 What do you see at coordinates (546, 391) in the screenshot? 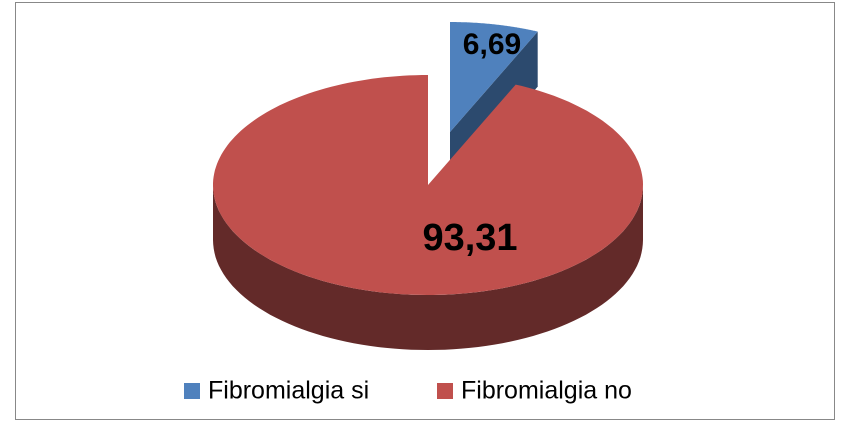
I see `legend-label: Fibromialgia no` at bounding box center [546, 391].